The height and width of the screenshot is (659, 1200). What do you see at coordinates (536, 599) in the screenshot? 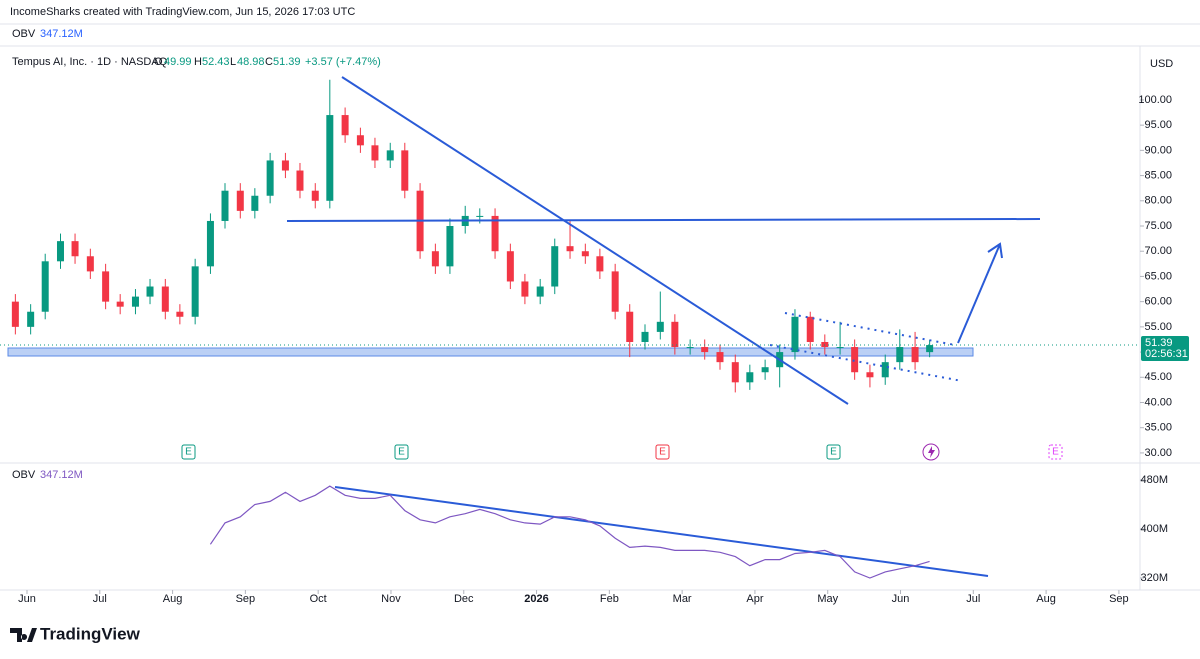
I see `x-tick-label: 2026` at bounding box center [536, 599].